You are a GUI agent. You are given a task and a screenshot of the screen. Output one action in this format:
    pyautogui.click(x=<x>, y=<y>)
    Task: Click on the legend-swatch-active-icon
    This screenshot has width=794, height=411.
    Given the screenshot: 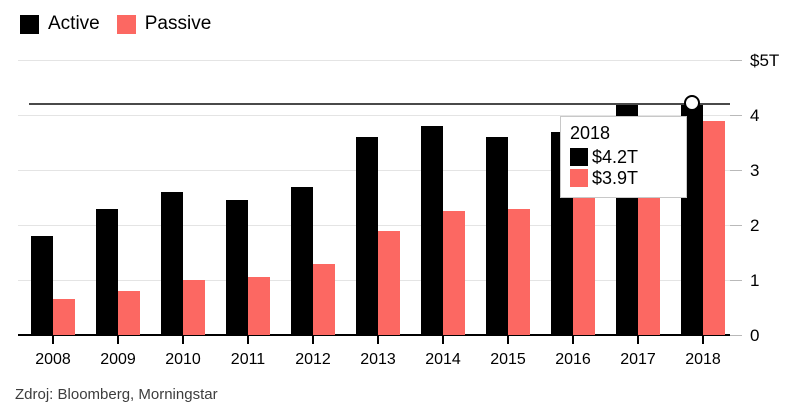 What is the action you would take?
    pyautogui.click(x=29, y=24)
    